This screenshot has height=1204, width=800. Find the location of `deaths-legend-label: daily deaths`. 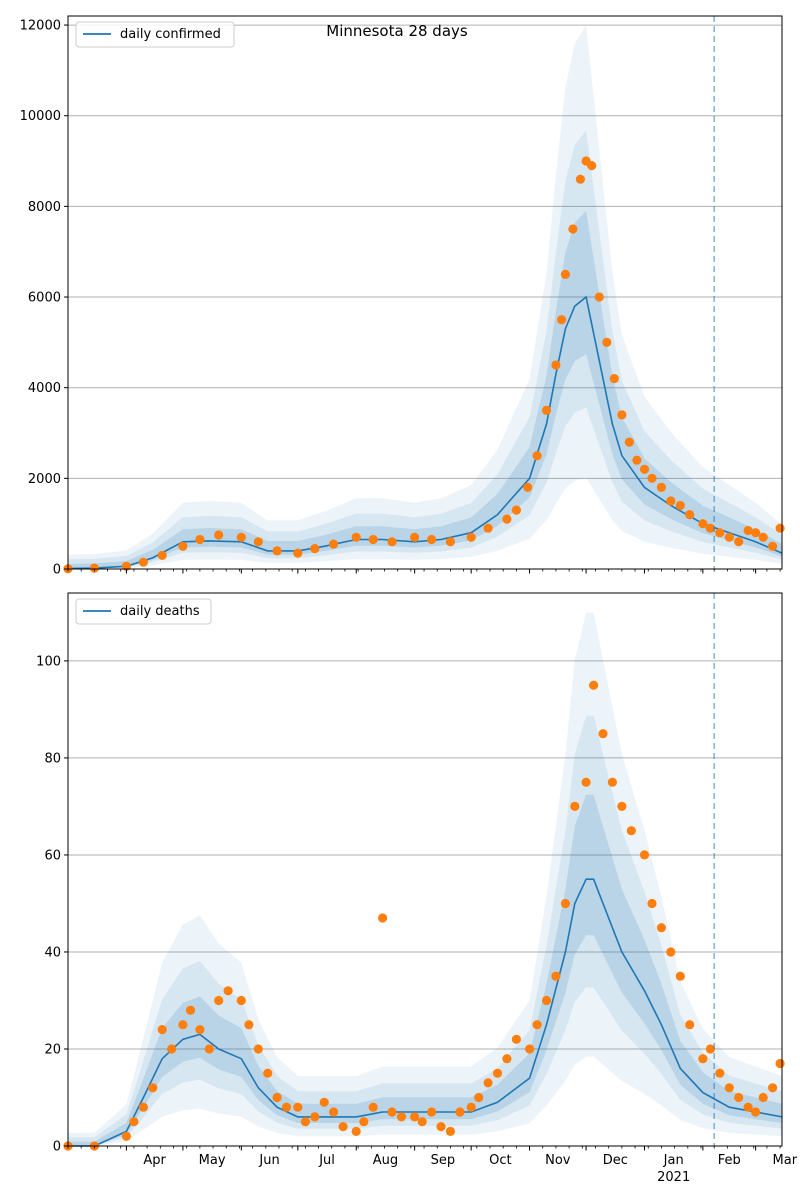

deaths-legend-label: daily deaths is located at coordinates (160, 611).